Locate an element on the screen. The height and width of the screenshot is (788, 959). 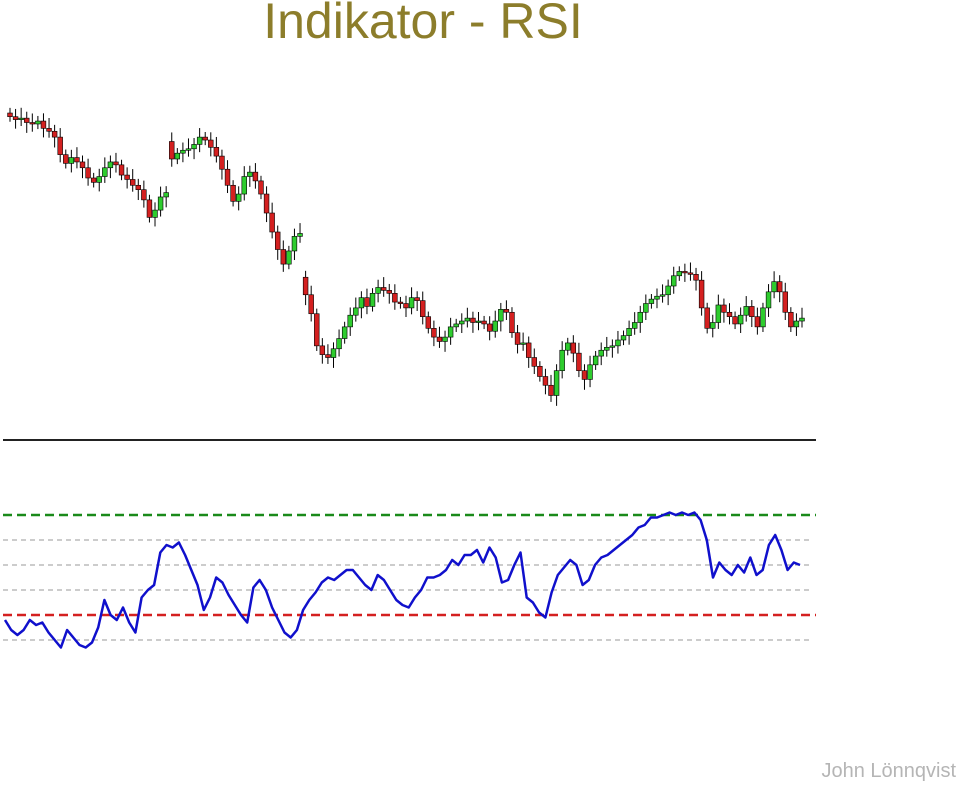
author-credit: John Lönnqvist is located at coordinates (888, 771).